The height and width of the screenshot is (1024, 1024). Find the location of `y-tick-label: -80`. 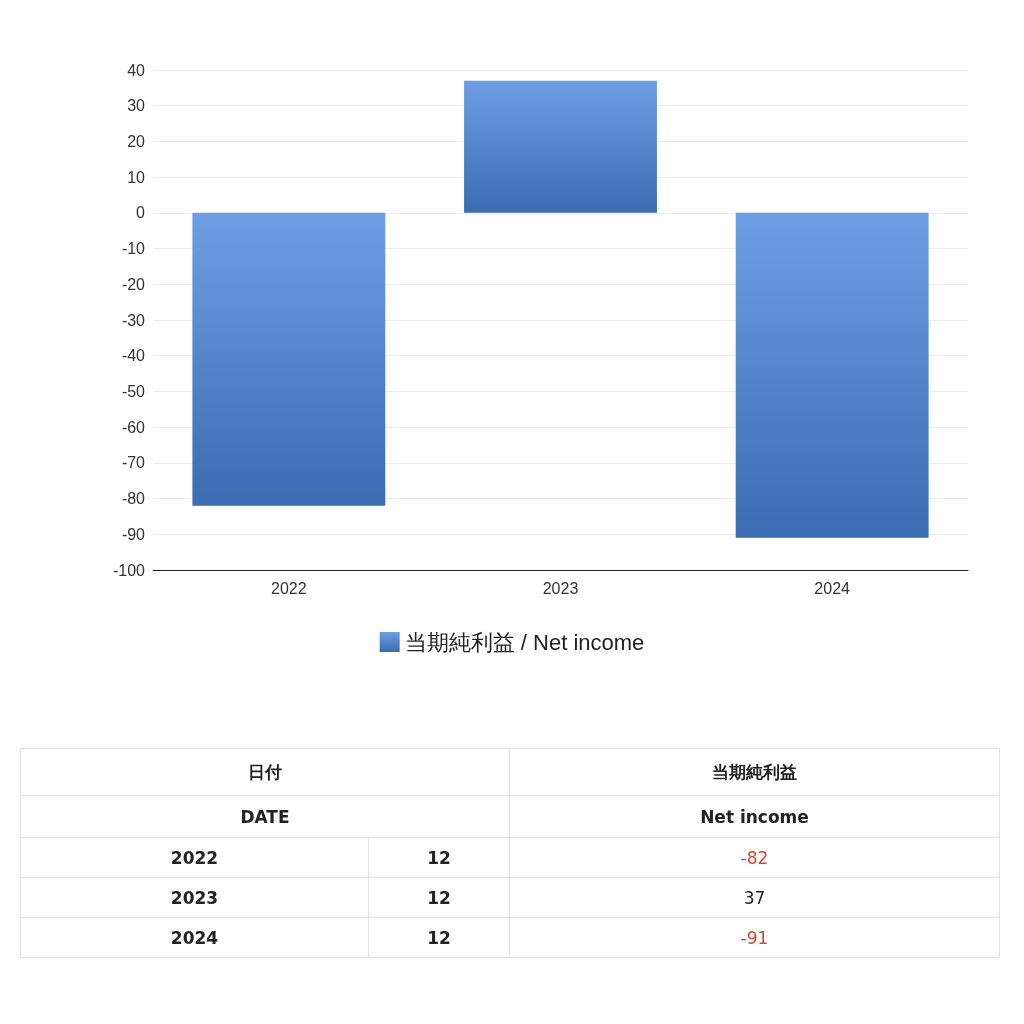

y-tick-label: -80 is located at coordinates (133, 499).